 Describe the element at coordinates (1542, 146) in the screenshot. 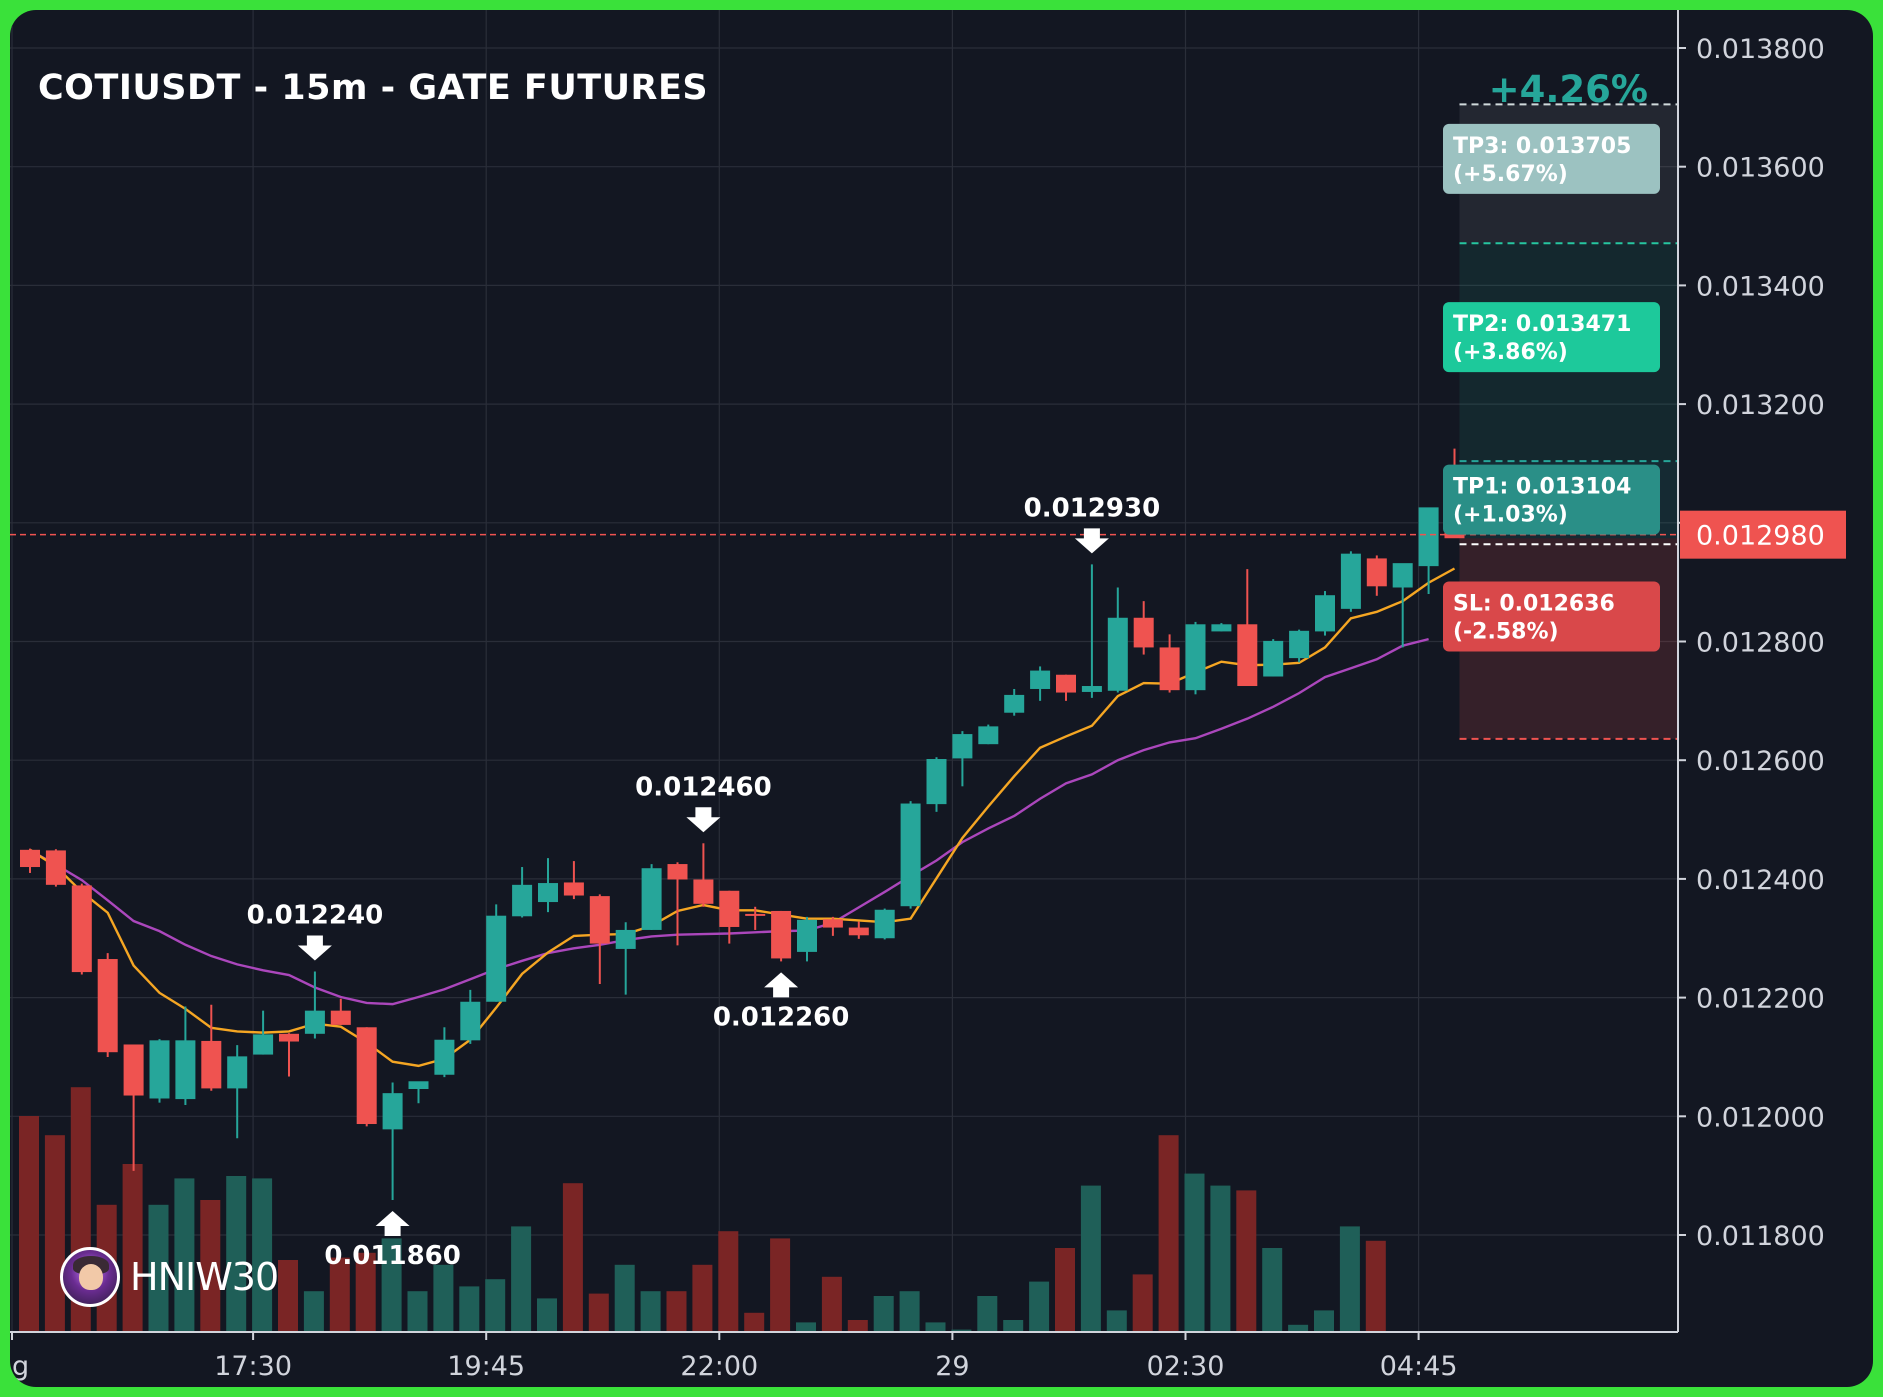

I see `tp3-label: TP3: 0.013705` at that location.